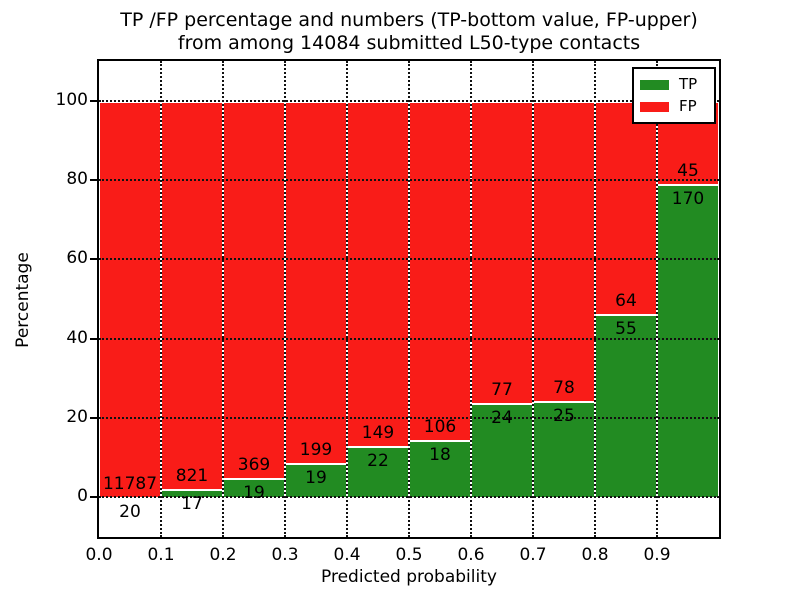 The image size is (800, 600). I want to click on y-tick-label: 100, so click(71, 99).